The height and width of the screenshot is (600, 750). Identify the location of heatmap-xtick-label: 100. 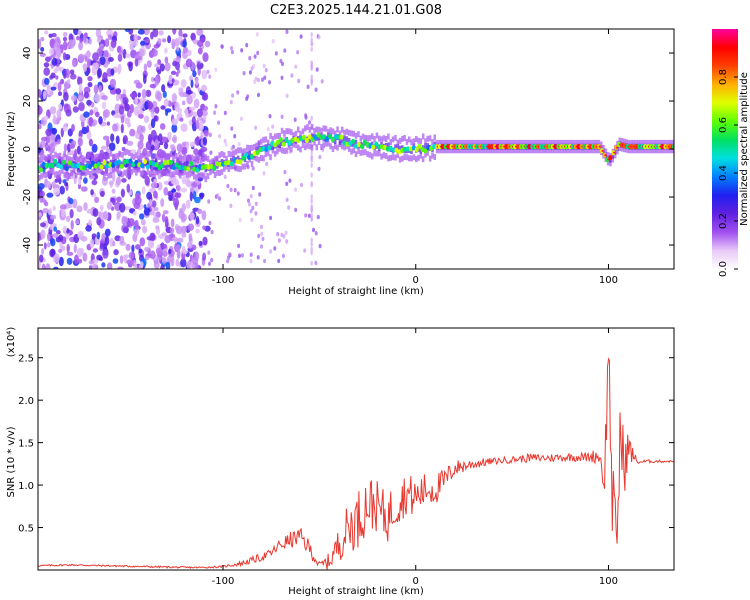
(608, 280).